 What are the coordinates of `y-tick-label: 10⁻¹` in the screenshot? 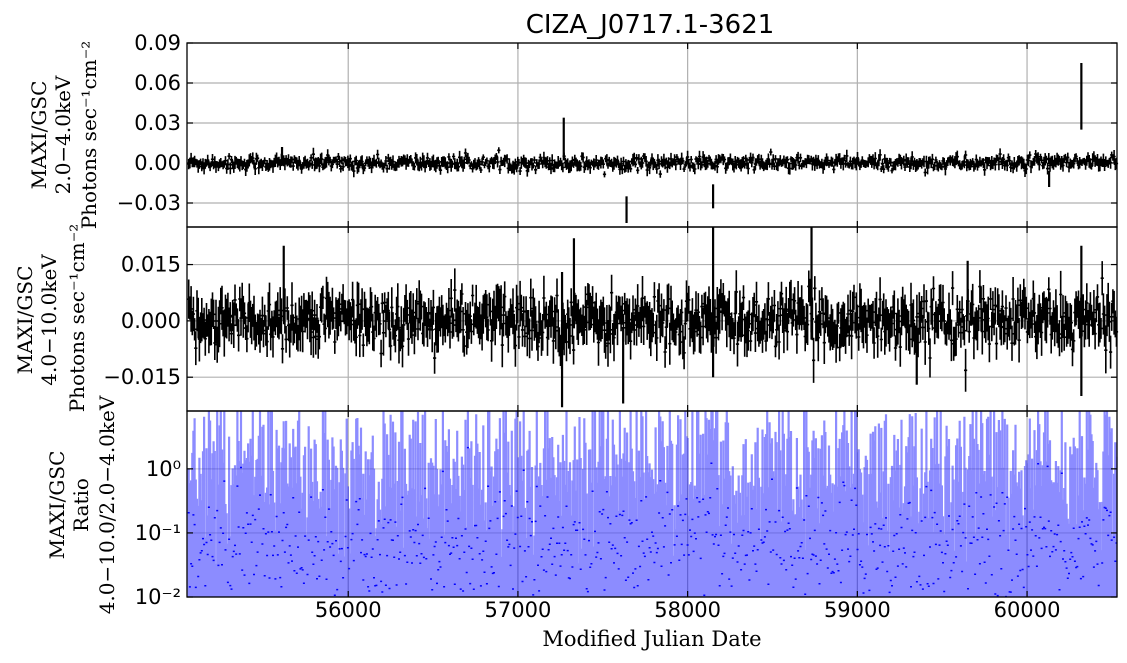 It's located at (158, 533).